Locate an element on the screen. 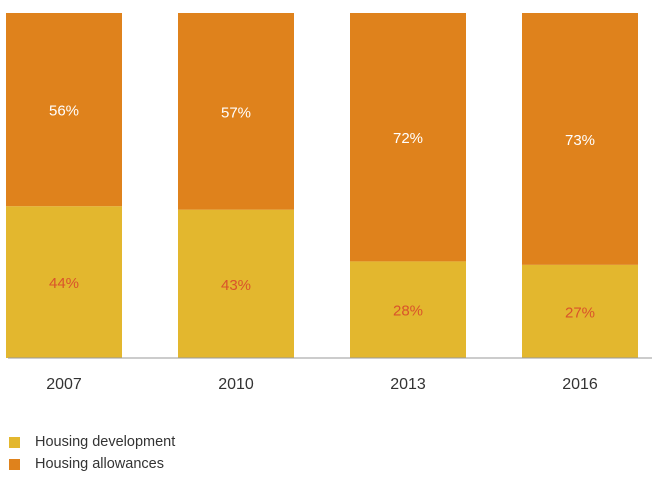  x-tick-label-2013: 2013 is located at coordinates (408, 384).